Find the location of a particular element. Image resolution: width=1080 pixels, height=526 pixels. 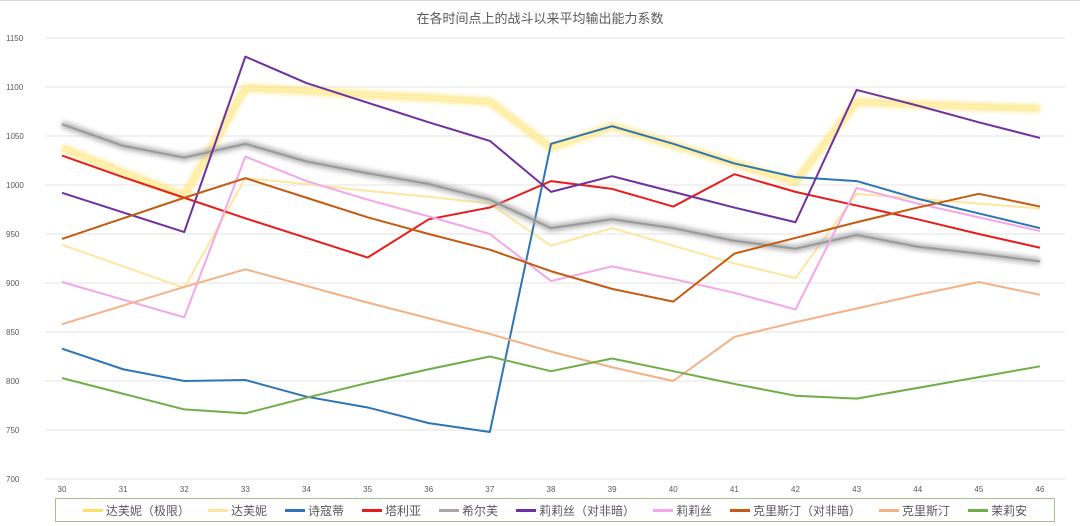

x-tick-label: 37 is located at coordinates (489, 489).